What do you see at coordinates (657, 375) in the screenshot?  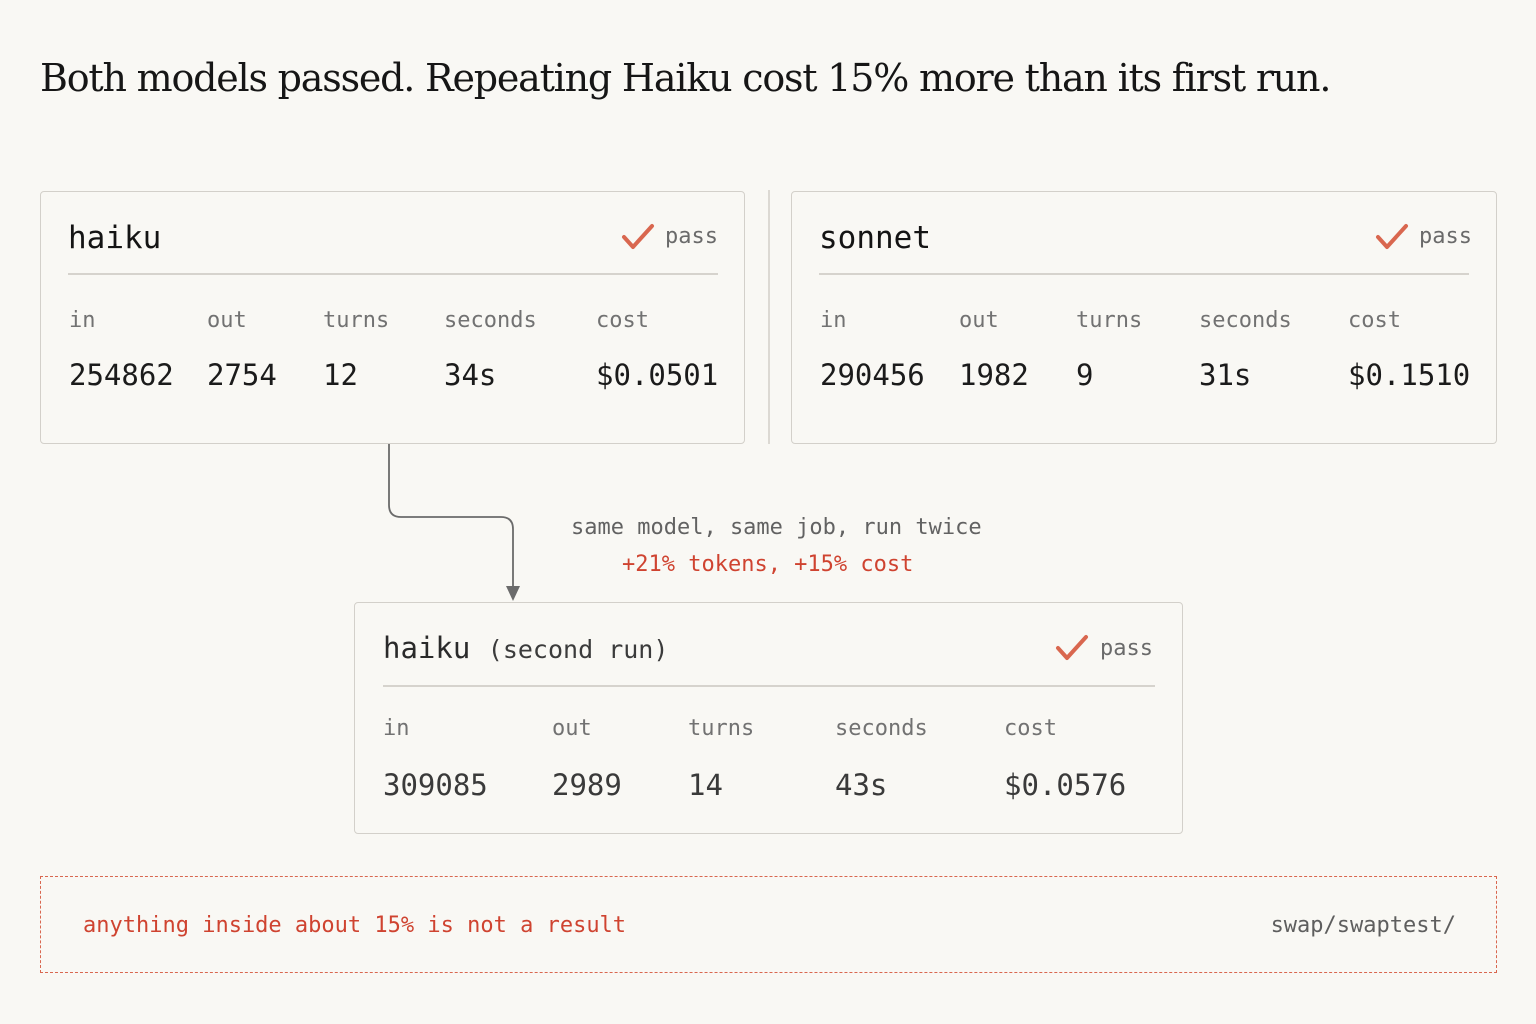 I see `value-cost: $0.0501` at bounding box center [657, 375].